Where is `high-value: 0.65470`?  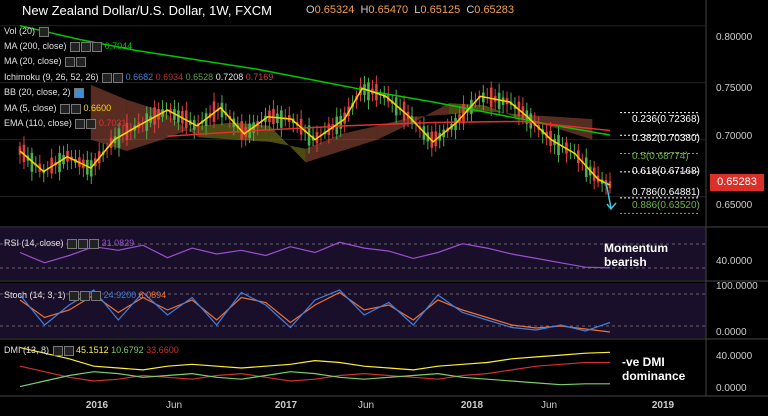 high-value: 0.65470 is located at coordinates (388, 10).